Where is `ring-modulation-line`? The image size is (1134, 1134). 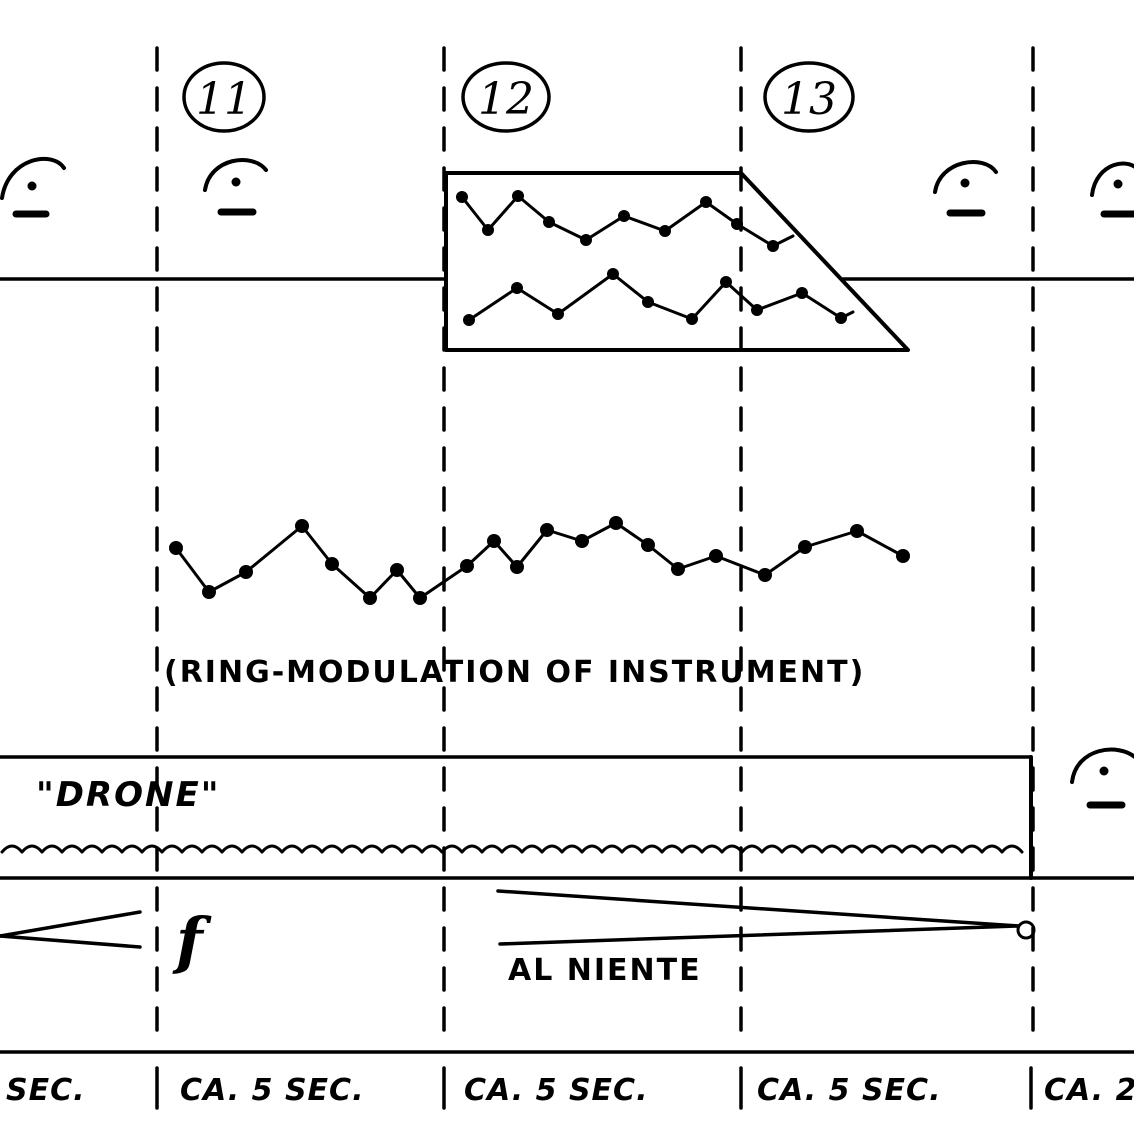 ring-modulation-line is located at coordinates (539, 560).